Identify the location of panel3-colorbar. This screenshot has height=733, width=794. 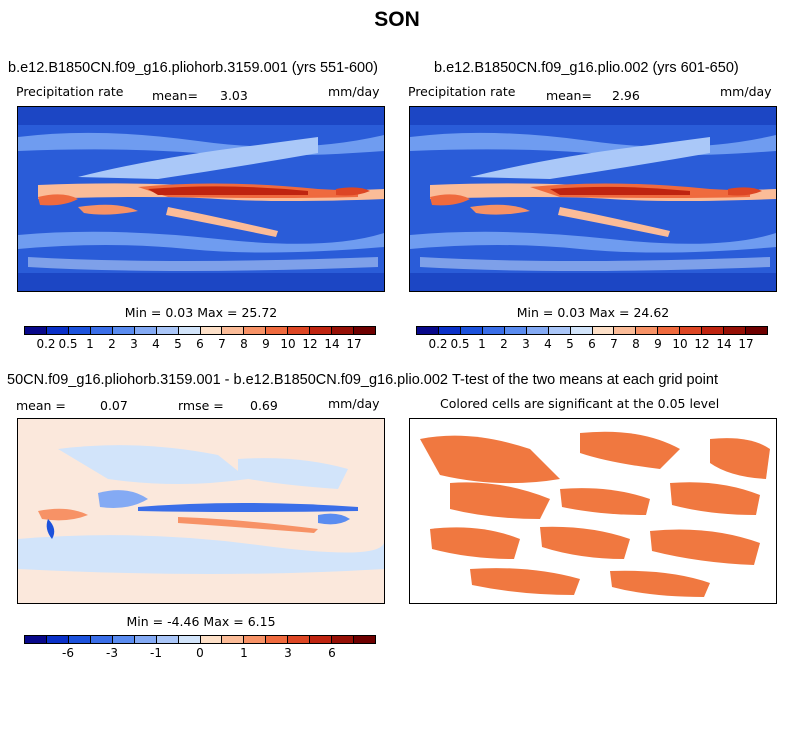
(200, 639).